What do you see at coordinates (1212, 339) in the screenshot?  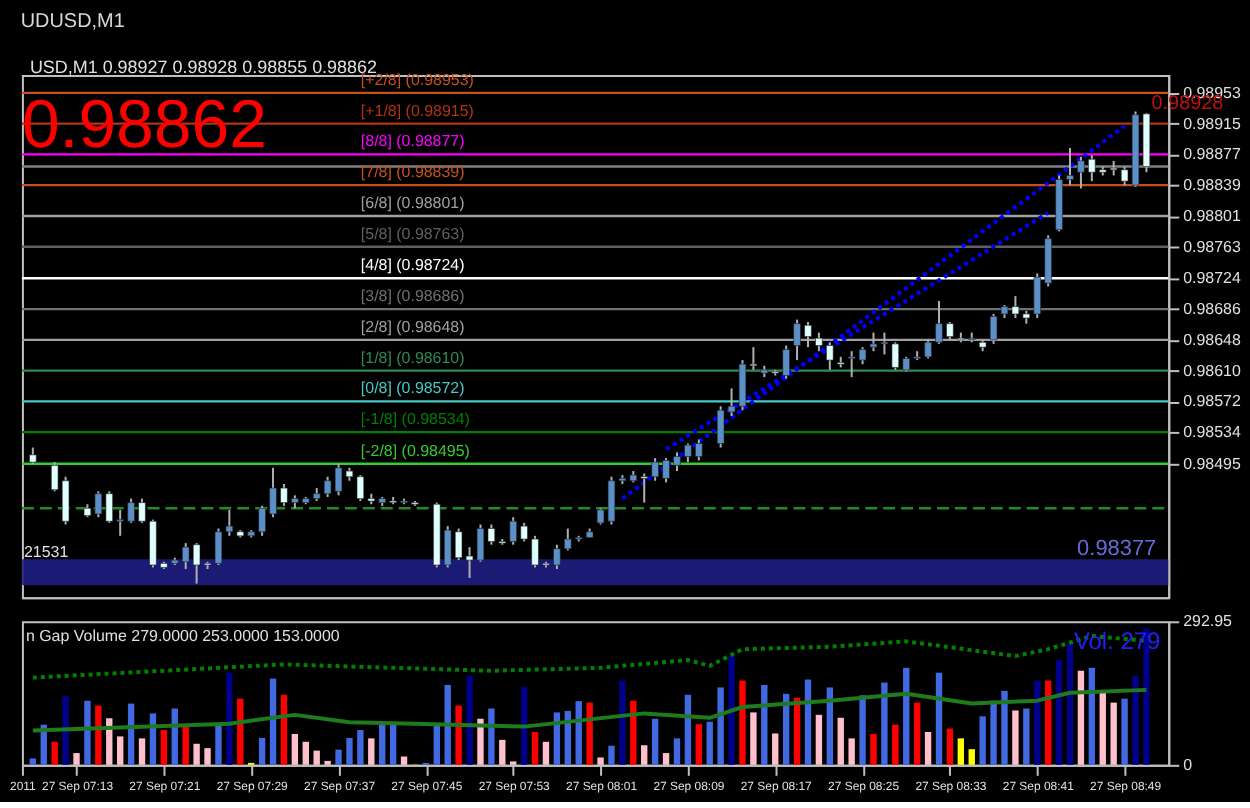 I see `y-tick-label: 0.98648` at bounding box center [1212, 339].